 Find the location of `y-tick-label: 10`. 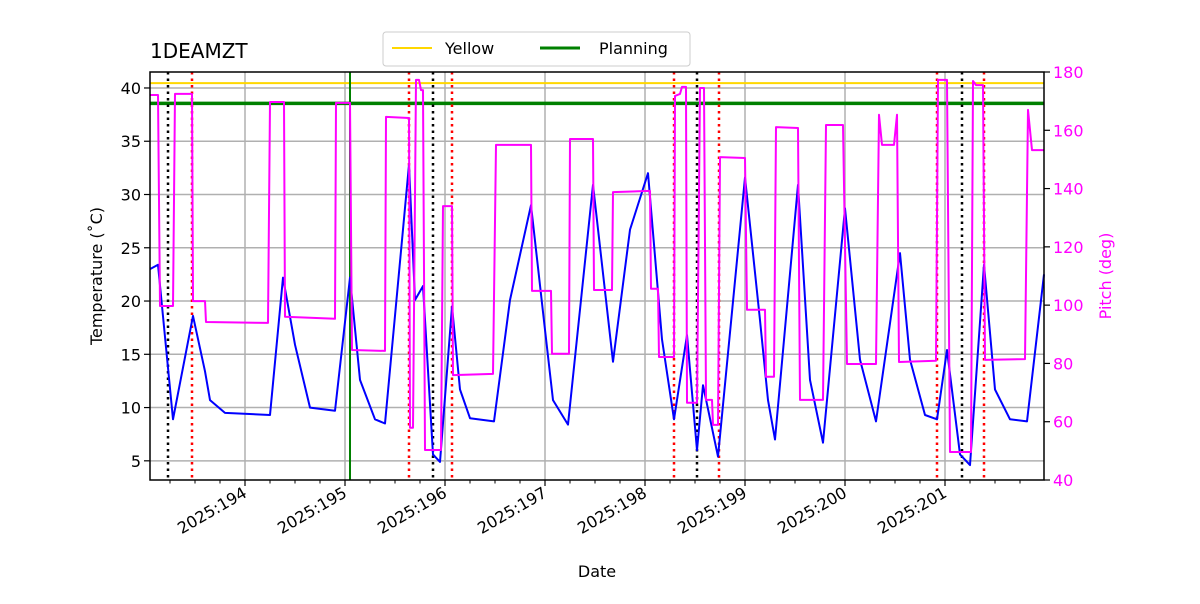

y-tick-label: 10 is located at coordinates (131, 408).